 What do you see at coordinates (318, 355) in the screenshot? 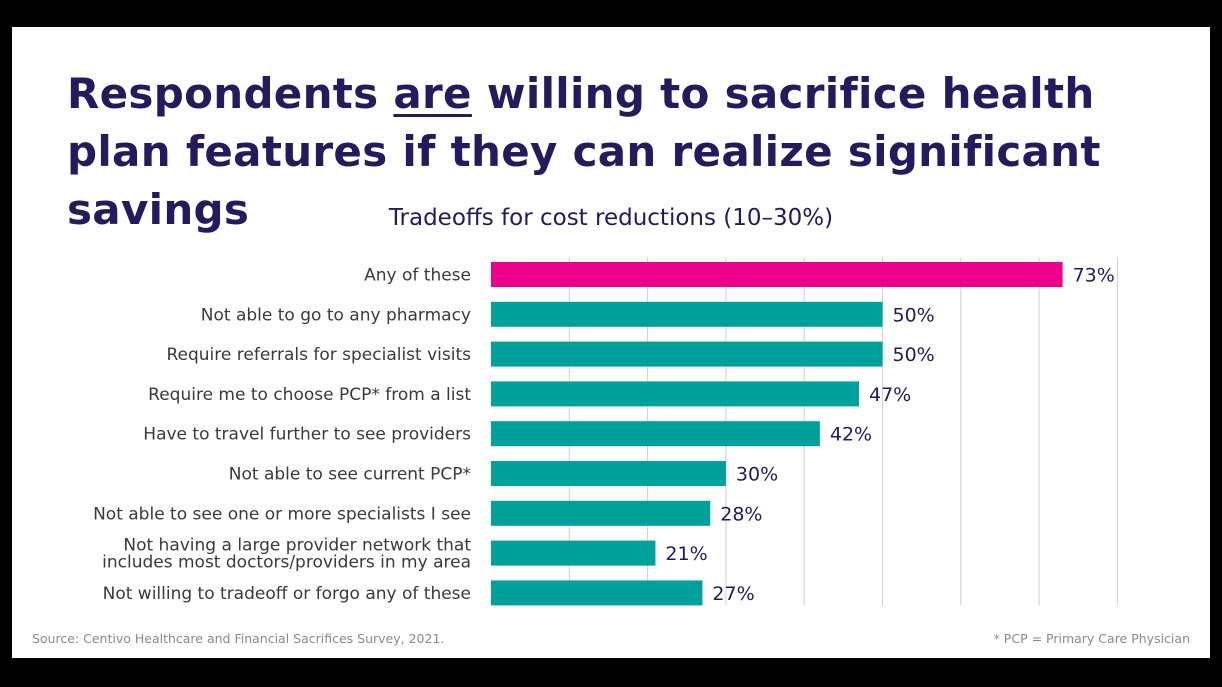
I see `category-label: Require referrals for specialist visits` at bounding box center [318, 355].